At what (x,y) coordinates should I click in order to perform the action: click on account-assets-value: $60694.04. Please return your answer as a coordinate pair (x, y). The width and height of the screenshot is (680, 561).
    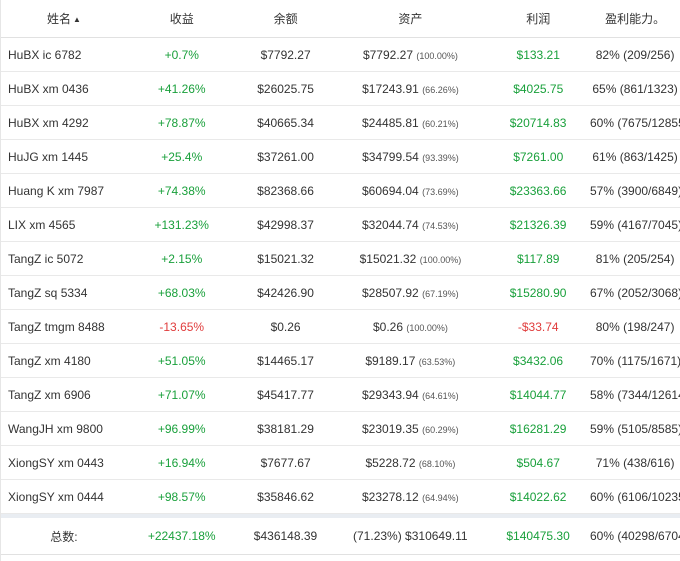
    Looking at the image, I should click on (390, 190).